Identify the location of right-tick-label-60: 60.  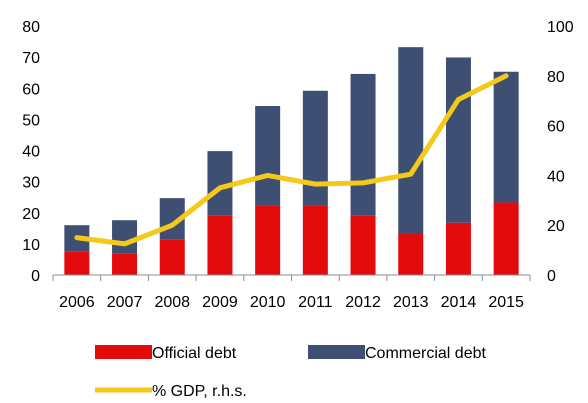
(556, 127).